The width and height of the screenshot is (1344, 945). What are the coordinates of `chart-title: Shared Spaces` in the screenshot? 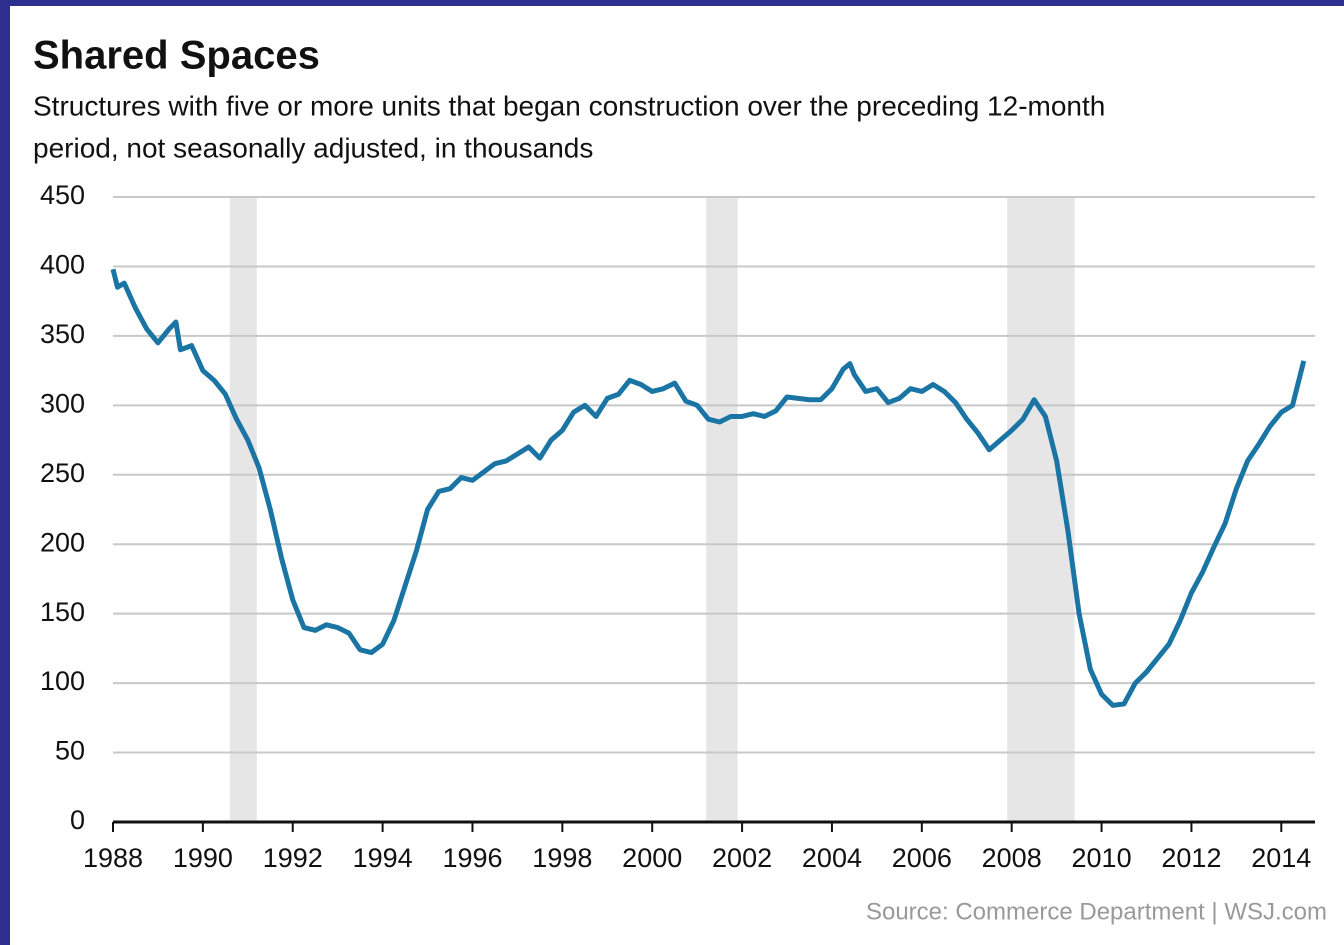 It's located at (176, 56).